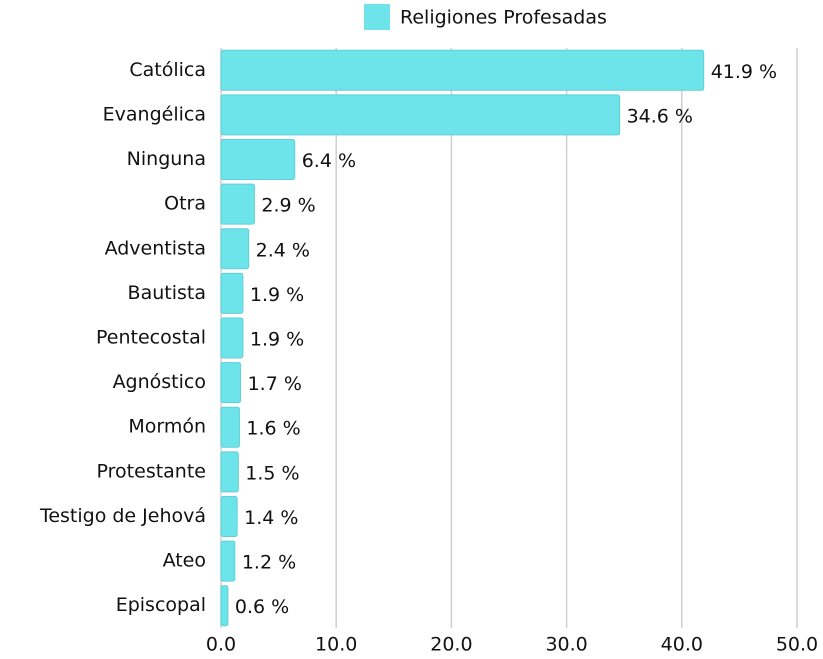 The image size is (823, 659). I want to click on value-label: 1.5 %, so click(272, 473).